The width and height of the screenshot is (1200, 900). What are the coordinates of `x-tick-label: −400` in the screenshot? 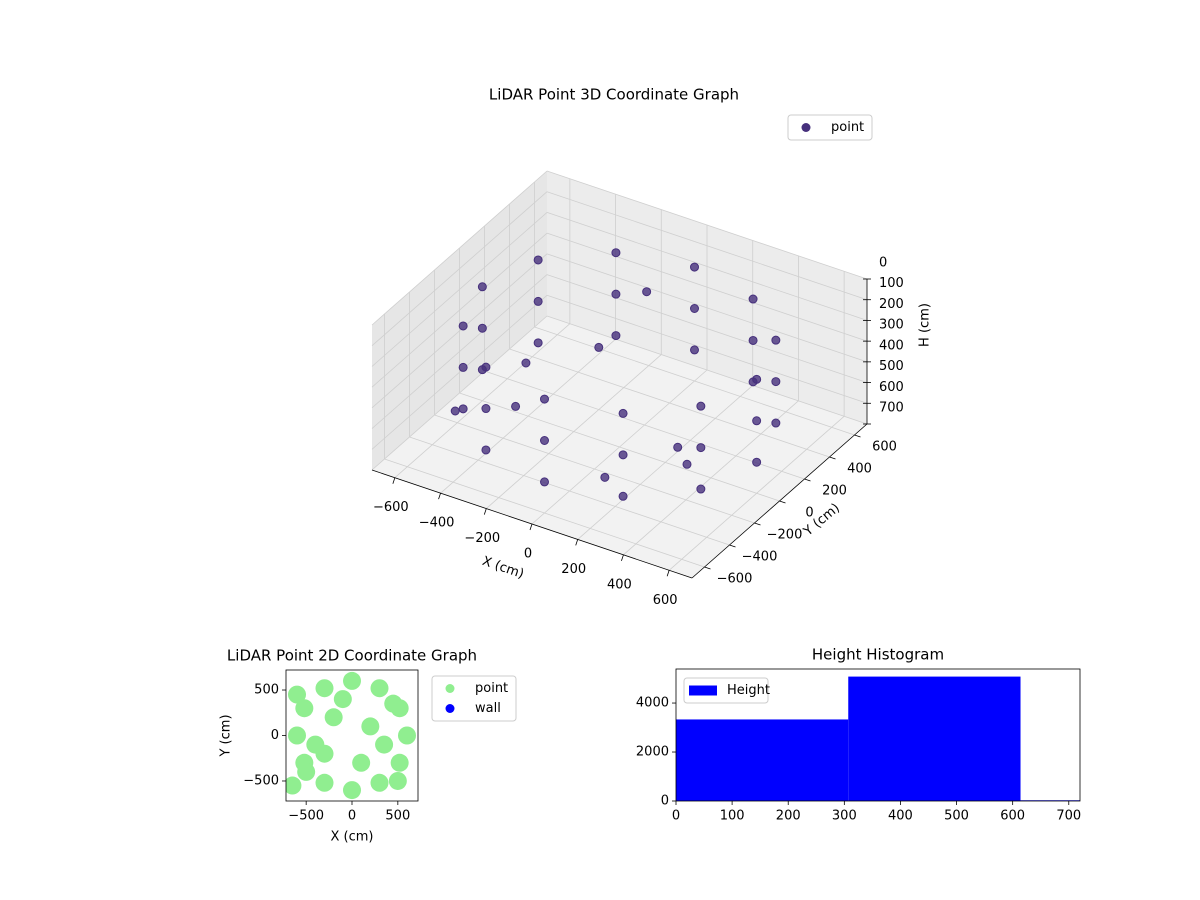 It's located at (437, 523).